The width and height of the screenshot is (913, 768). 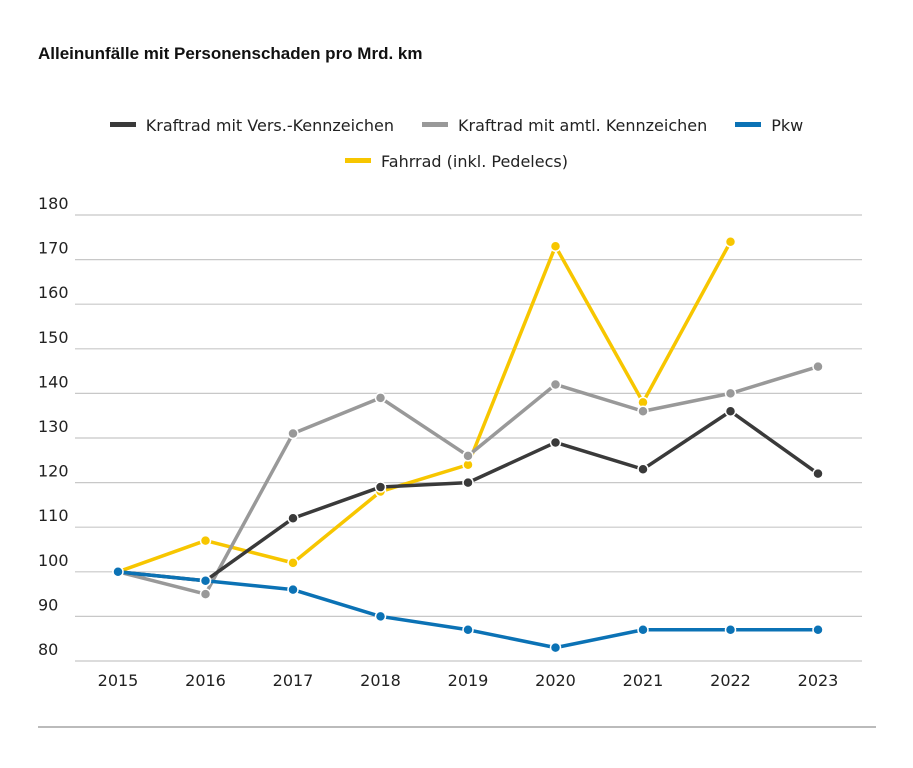 I want to click on y-tick-label: 140, so click(x=53, y=381).